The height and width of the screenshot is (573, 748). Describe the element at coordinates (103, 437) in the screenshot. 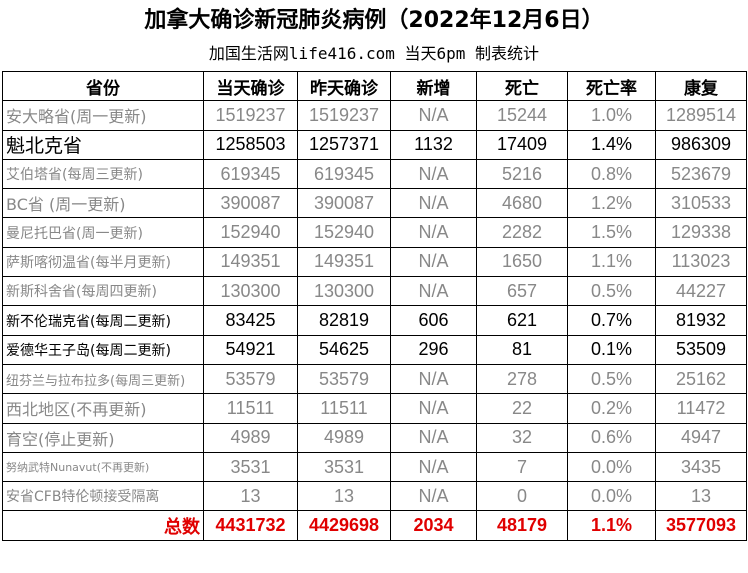

I see `province-name: 育空(停止更新)` at that location.